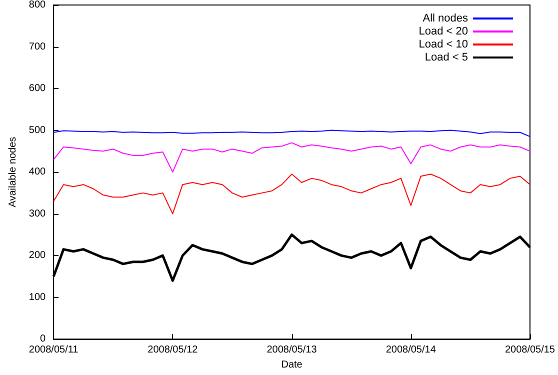  What do you see at coordinates (53, 350) in the screenshot?
I see `x-tick-label: 2008/05/11` at bounding box center [53, 350].